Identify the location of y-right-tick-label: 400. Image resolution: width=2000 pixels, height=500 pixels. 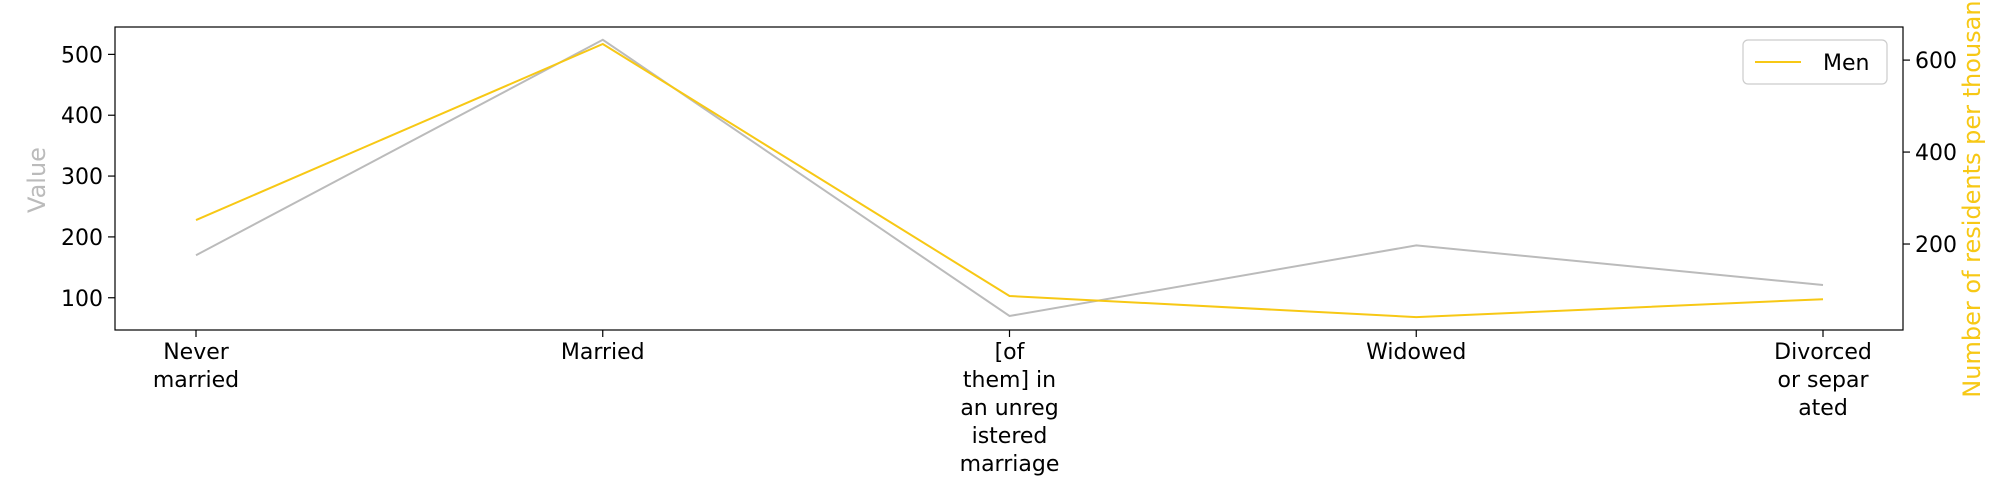
(1936, 153).